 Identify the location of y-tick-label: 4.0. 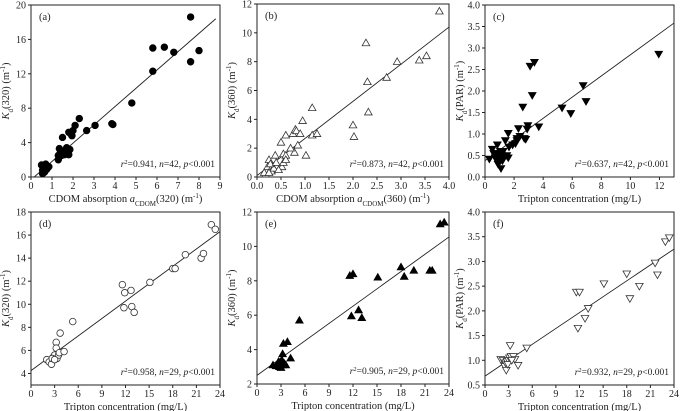
(474, 213).